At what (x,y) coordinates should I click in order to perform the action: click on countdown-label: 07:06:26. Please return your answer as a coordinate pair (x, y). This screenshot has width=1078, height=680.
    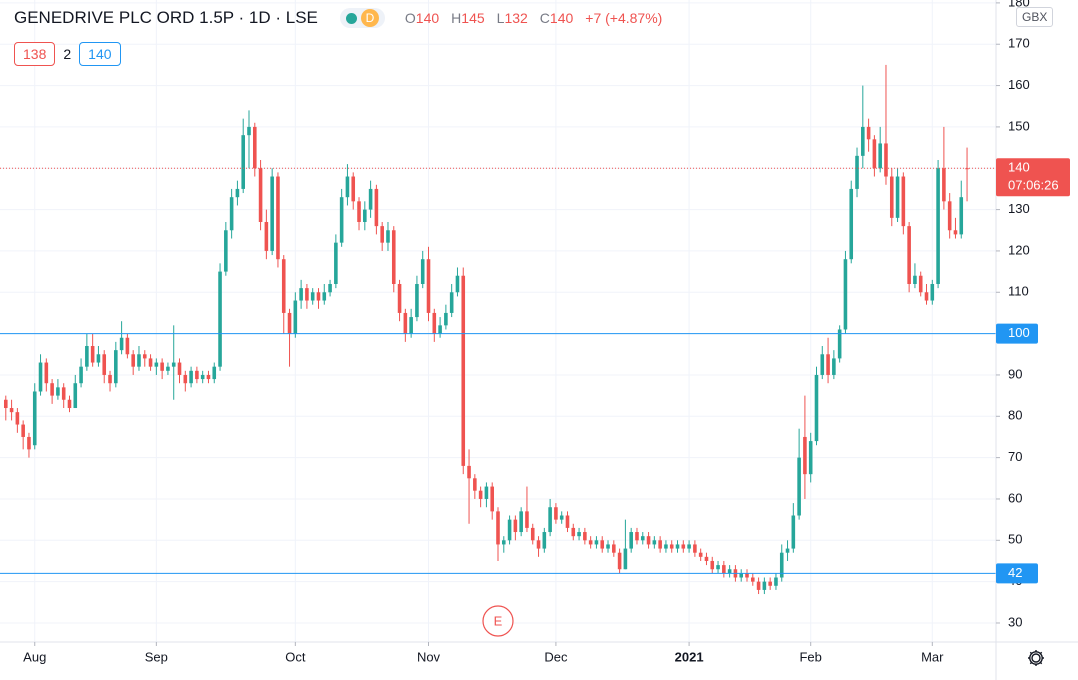
    Looking at the image, I should click on (1033, 185).